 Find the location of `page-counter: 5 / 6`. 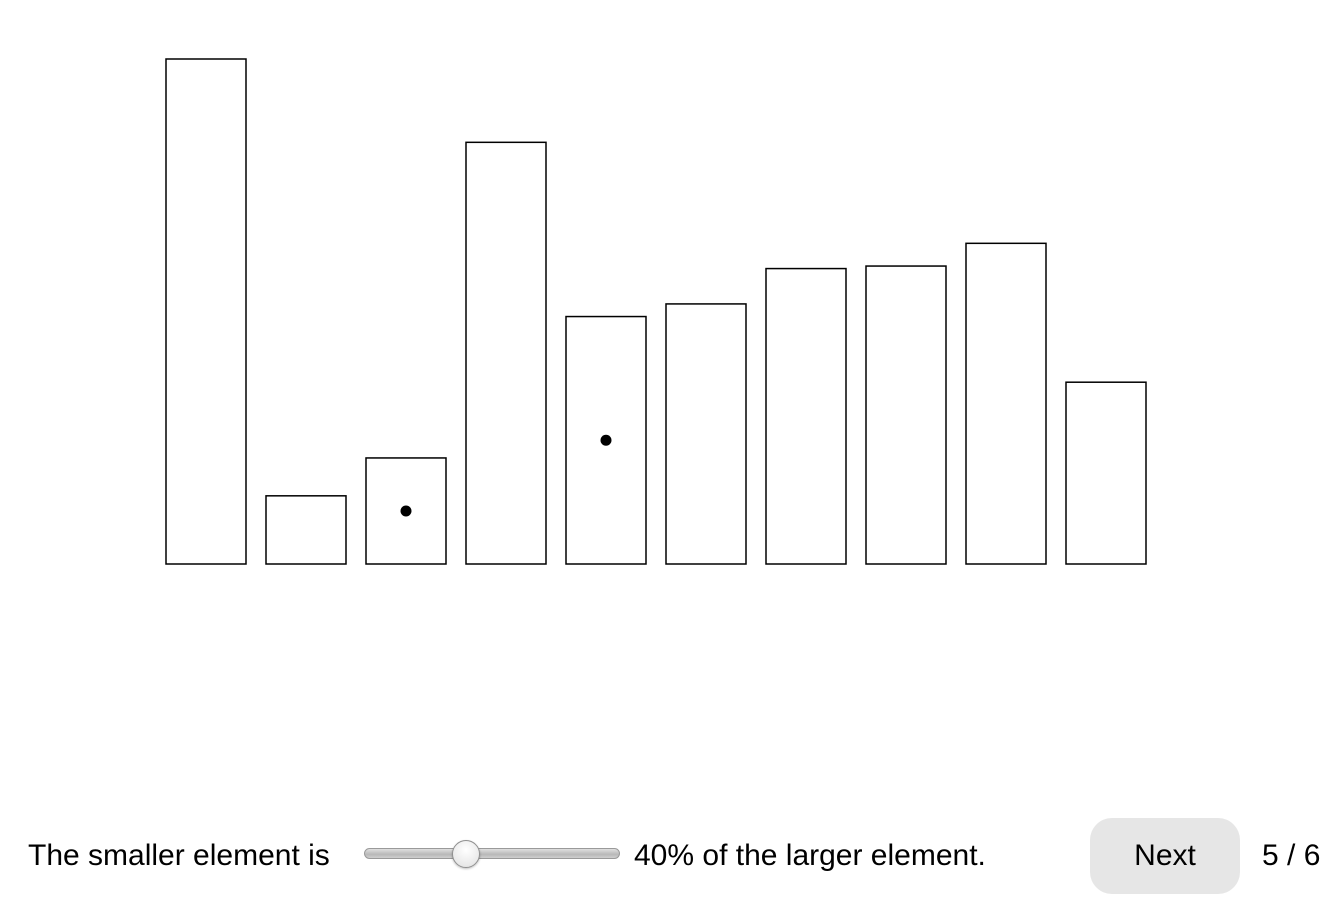

page-counter: 5 / 6 is located at coordinates (1291, 855).